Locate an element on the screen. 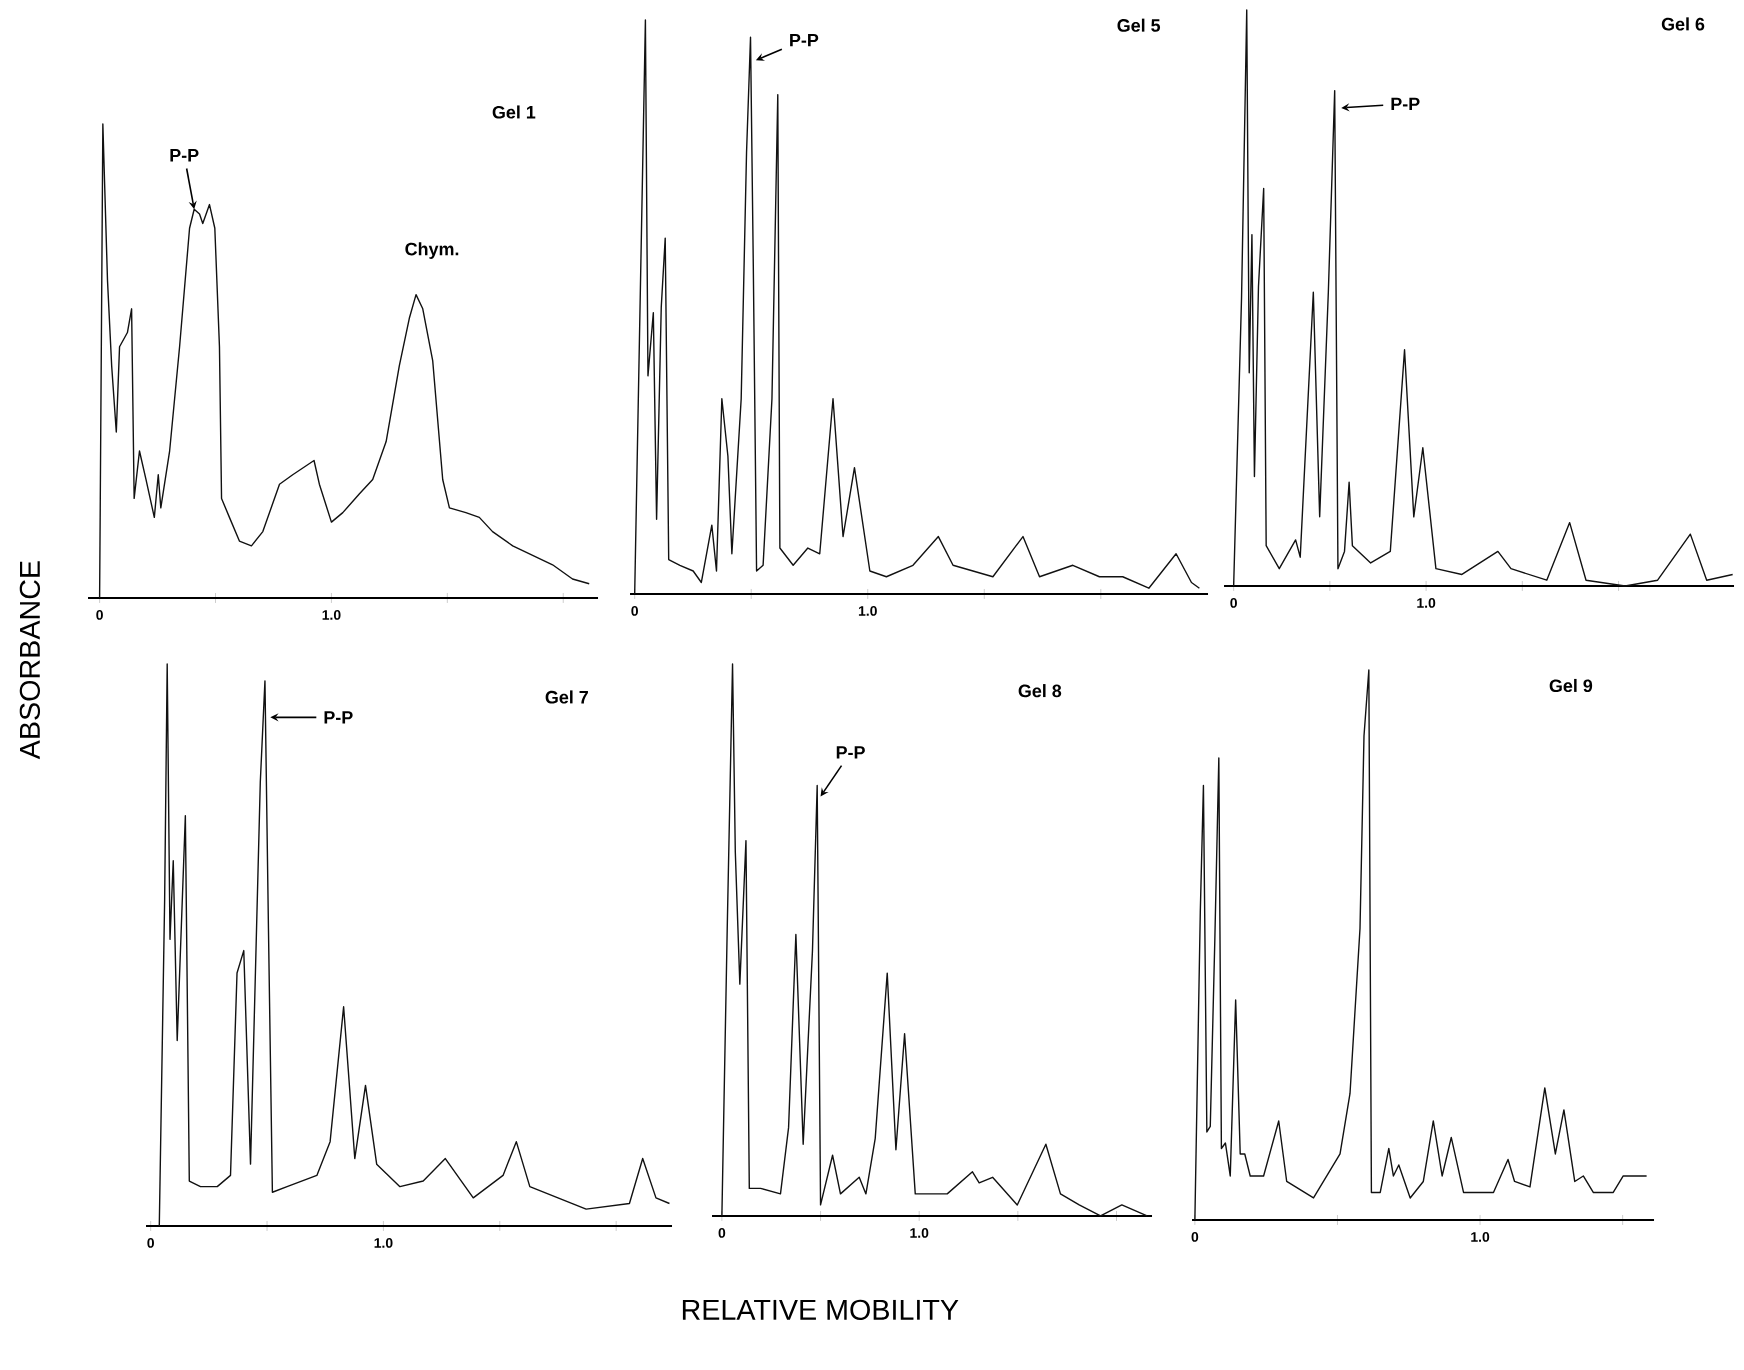 Image resolution: width=1744 pixels, height=1370 pixels. chart-title: Gel 5 is located at coordinates (1139, 25).